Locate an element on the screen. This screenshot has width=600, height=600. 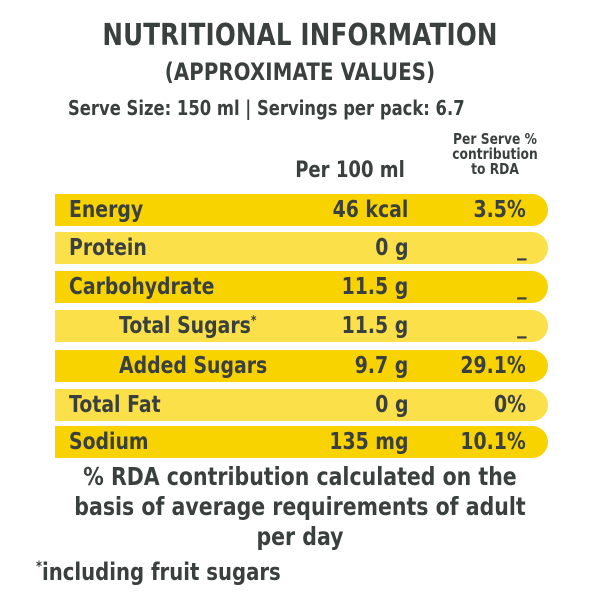
column-header-per-100ml: Per 100 ml is located at coordinates (350, 170).